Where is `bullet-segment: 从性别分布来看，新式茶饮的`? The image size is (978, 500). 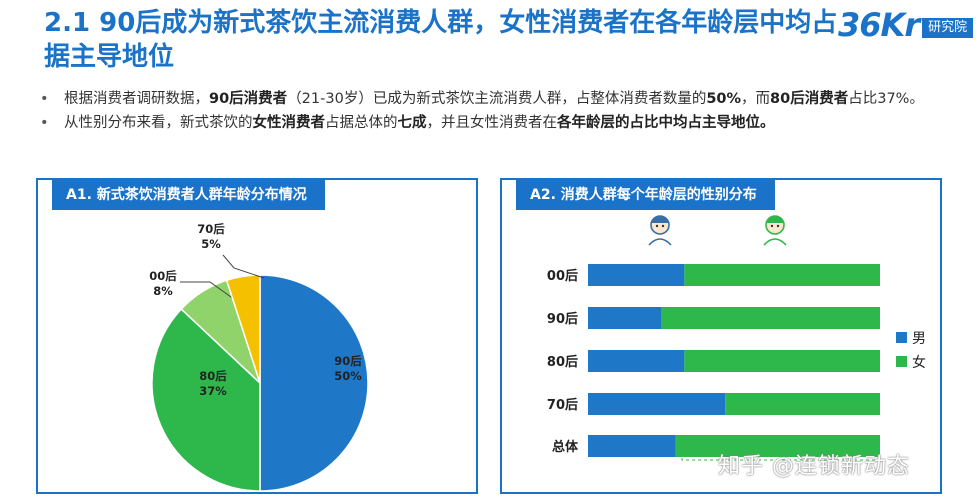
bullet-segment: 从性别分布来看，新式茶饮的 is located at coordinates (158, 123).